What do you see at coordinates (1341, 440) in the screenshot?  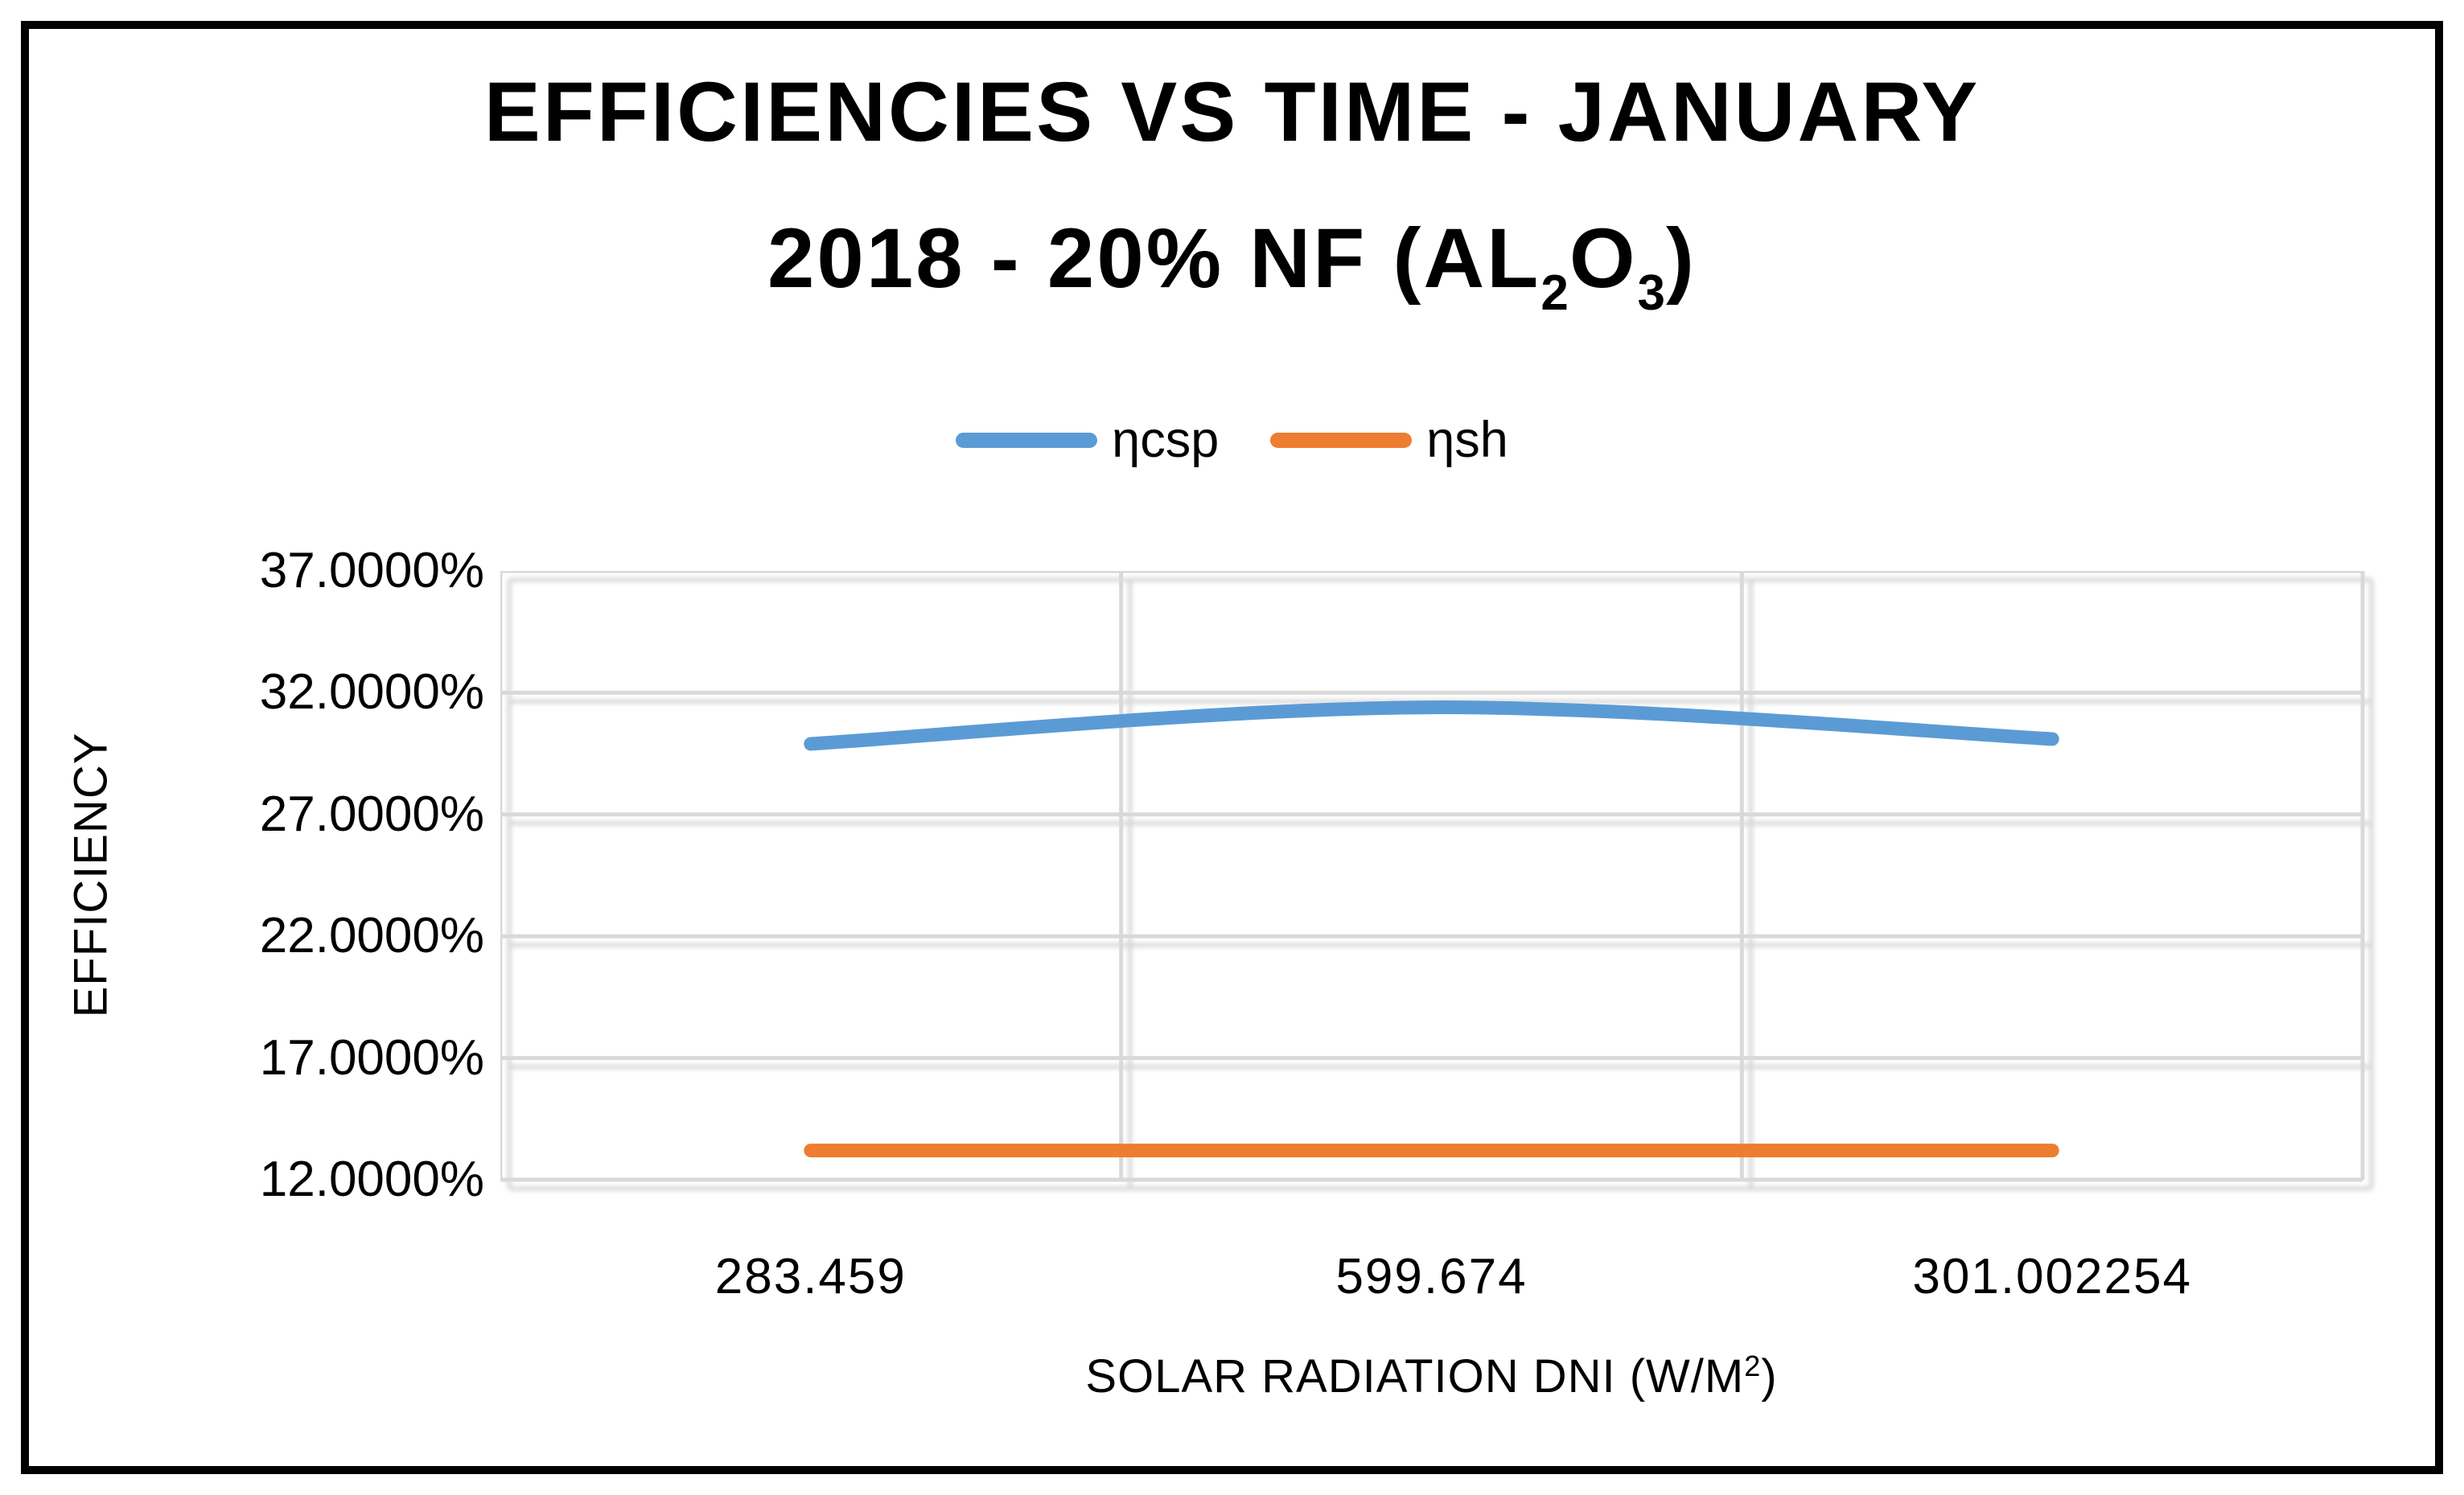 I see `legend-swatch-nsh` at bounding box center [1341, 440].